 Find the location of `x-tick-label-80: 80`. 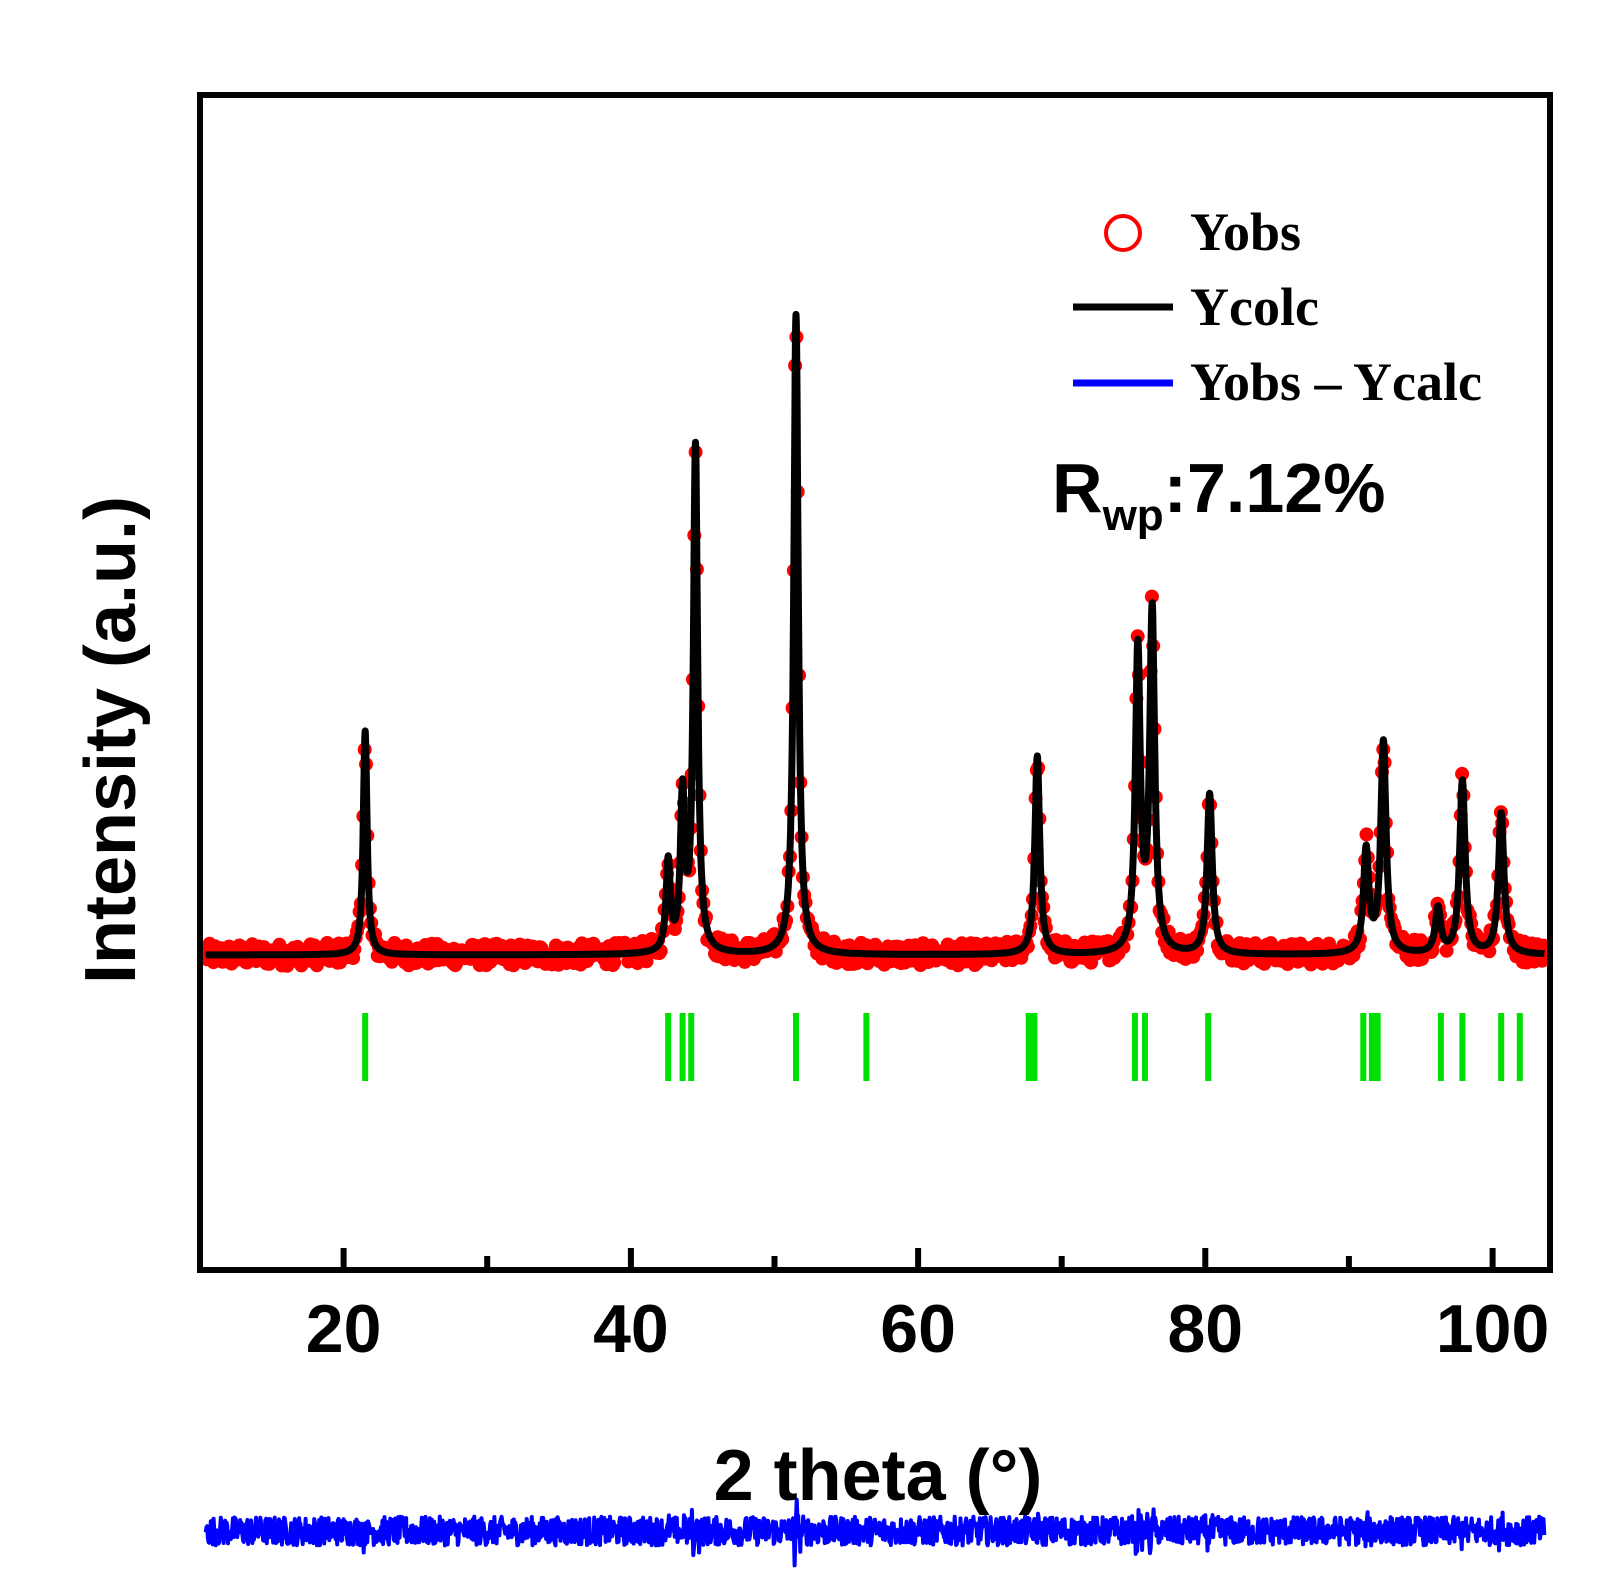

x-tick-label-80: 80 is located at coordinates (1205, 1329).